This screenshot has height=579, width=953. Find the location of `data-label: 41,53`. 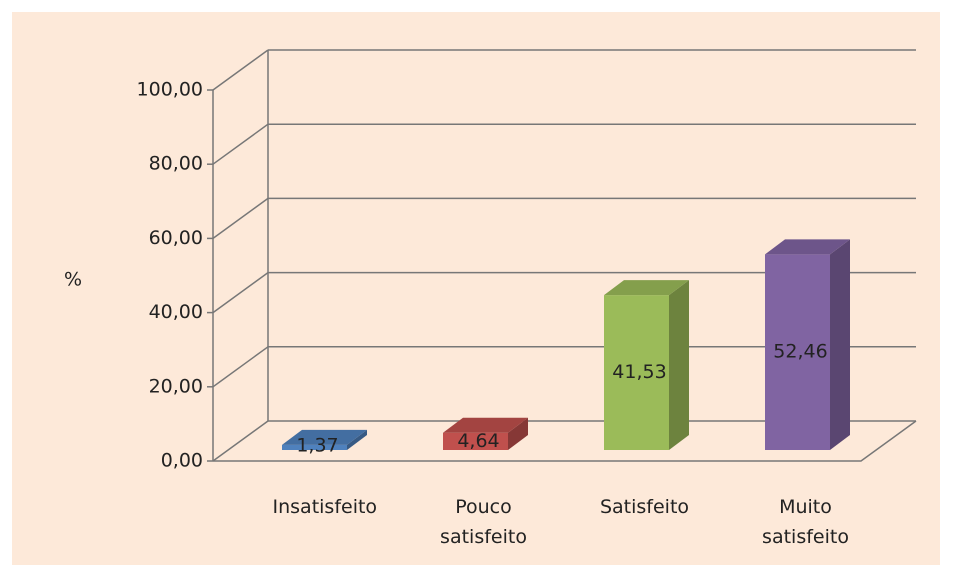

data-label: 41,53 is located at coordinates (639, 372).